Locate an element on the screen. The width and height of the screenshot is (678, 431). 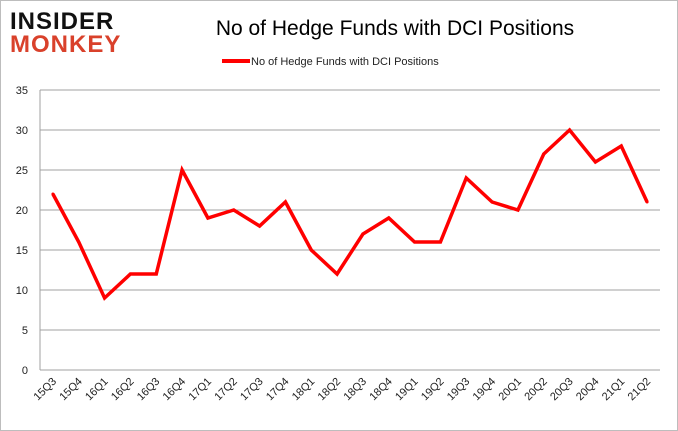
y-tick-label: 0 is located at coordinates (25, 371).